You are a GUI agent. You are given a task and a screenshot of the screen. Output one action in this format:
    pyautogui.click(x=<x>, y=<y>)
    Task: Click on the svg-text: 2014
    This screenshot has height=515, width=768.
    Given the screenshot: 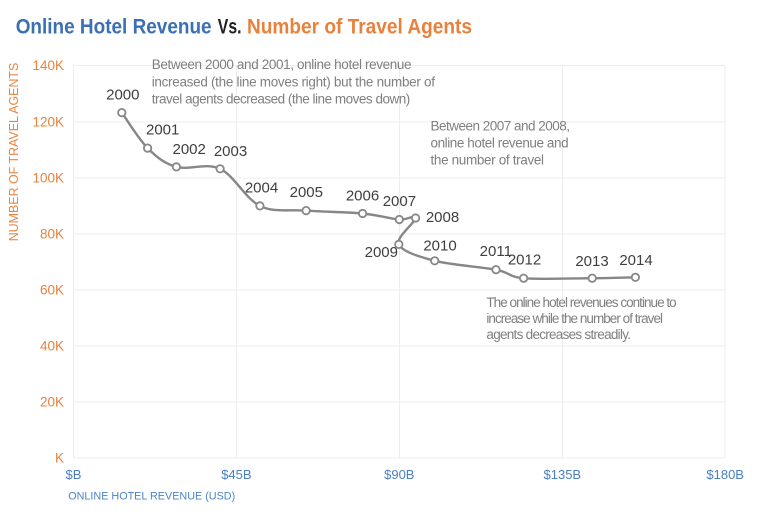 What is the action you would take?
    pyautogui.click(x=635, y=260)
    